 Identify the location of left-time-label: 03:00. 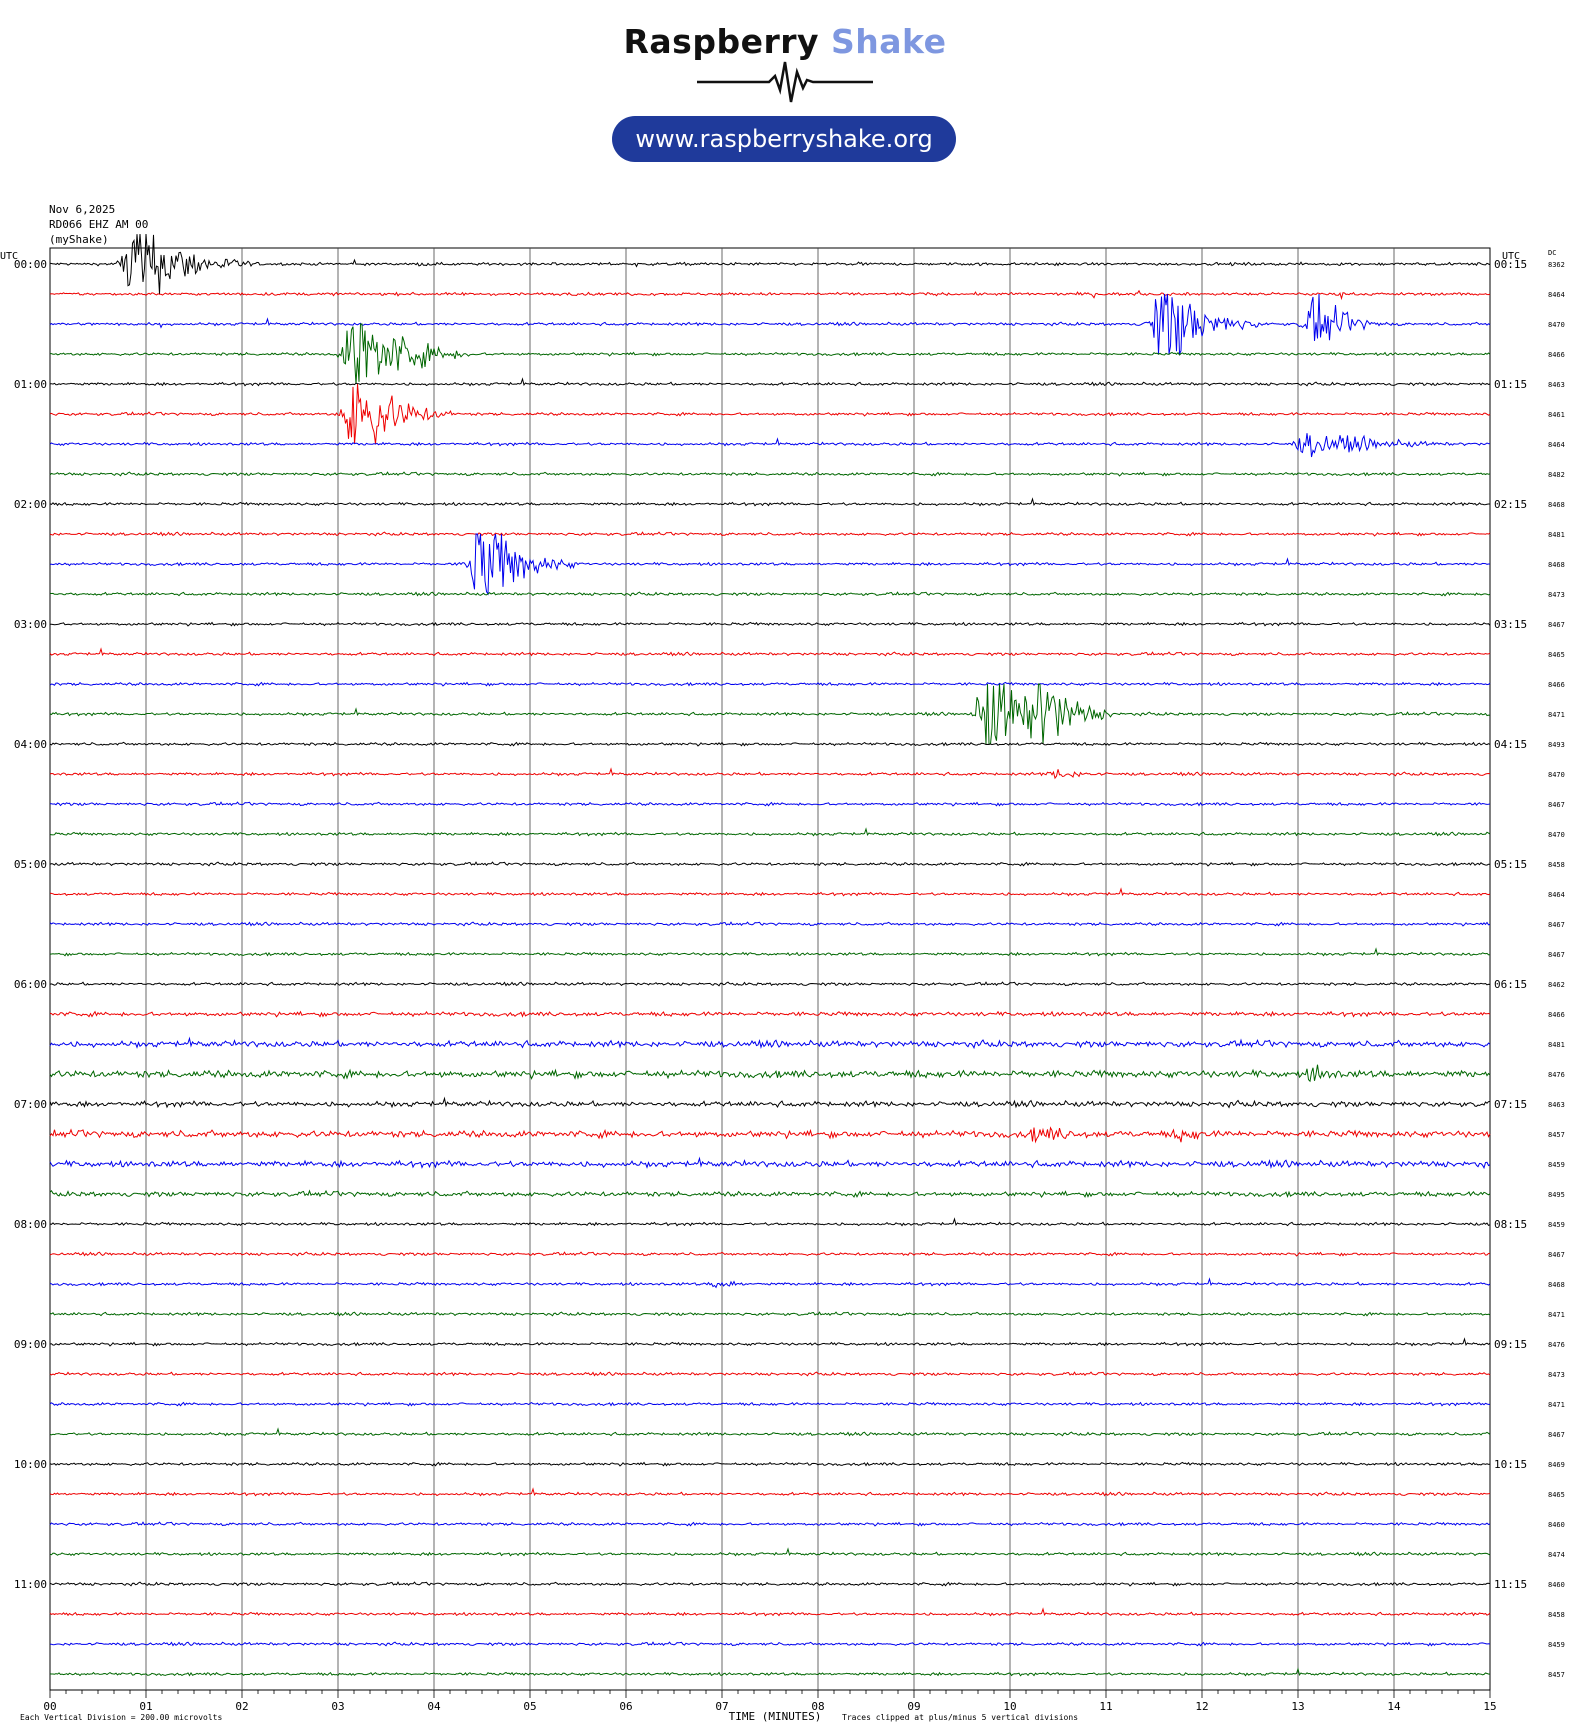
(30, 624).